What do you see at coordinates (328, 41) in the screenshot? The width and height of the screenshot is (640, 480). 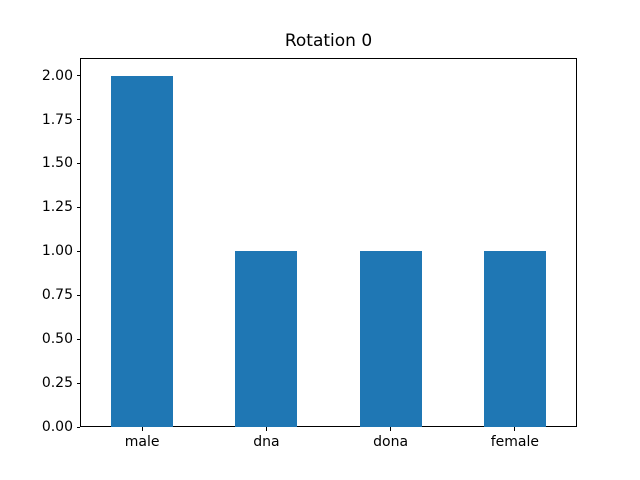 I see `chart-title: Rotation 0` at bounding box center [328, 41].